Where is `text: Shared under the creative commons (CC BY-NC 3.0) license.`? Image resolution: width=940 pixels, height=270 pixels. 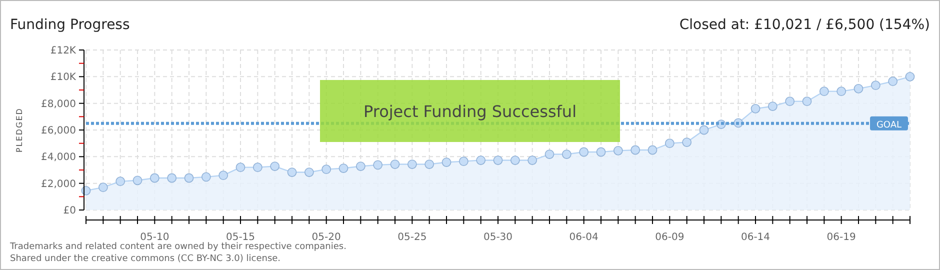
text: Shared under the creative commons (CC BY-NC 3.0) license. is located at coordinates (145, 259).